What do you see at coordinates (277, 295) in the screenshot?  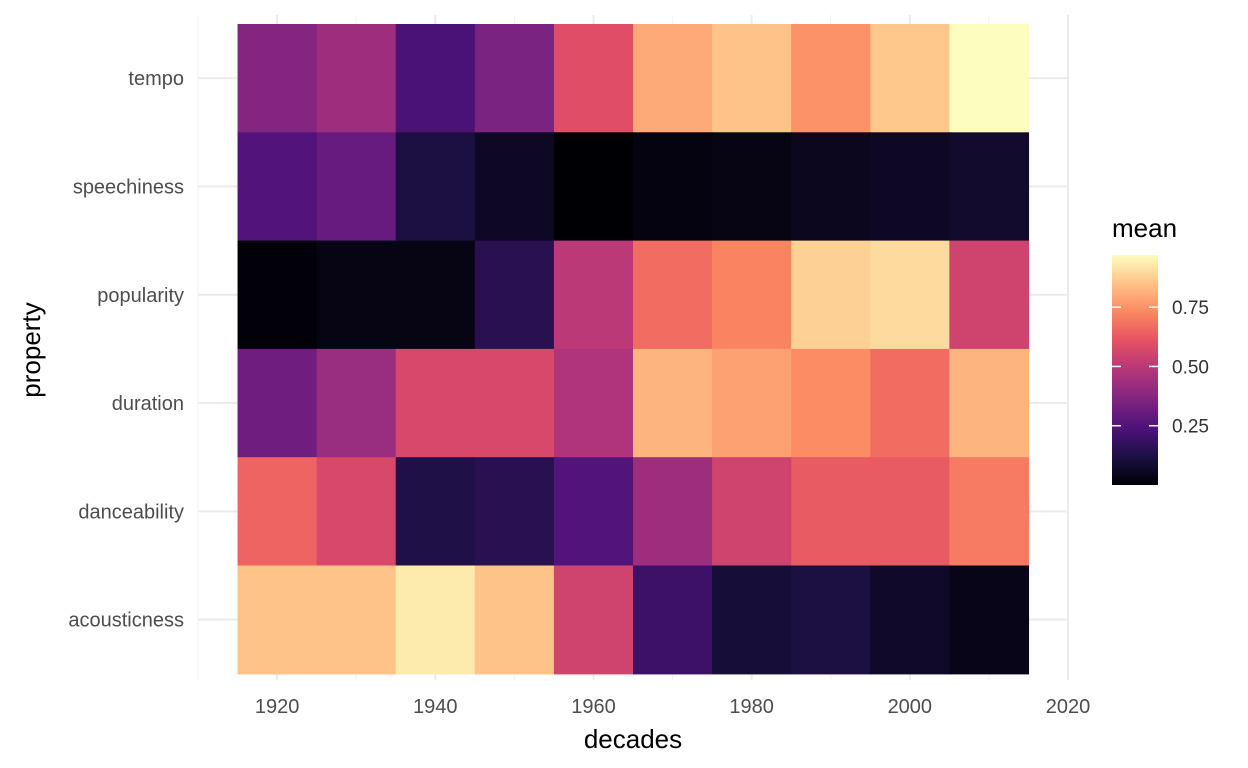 I see `cell-popularity-1920` at bounding box center [277, 295].